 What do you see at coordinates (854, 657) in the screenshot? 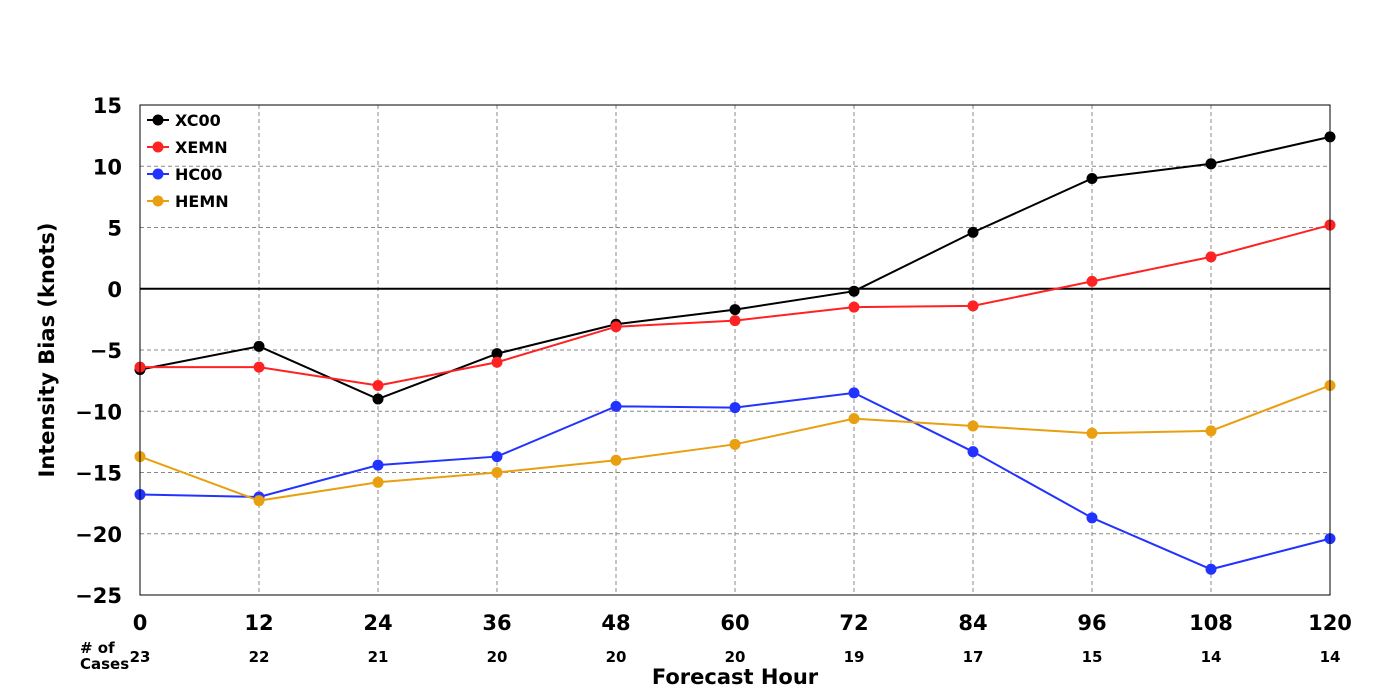
I see `case-count: 19` at bounding box center [854, 657].